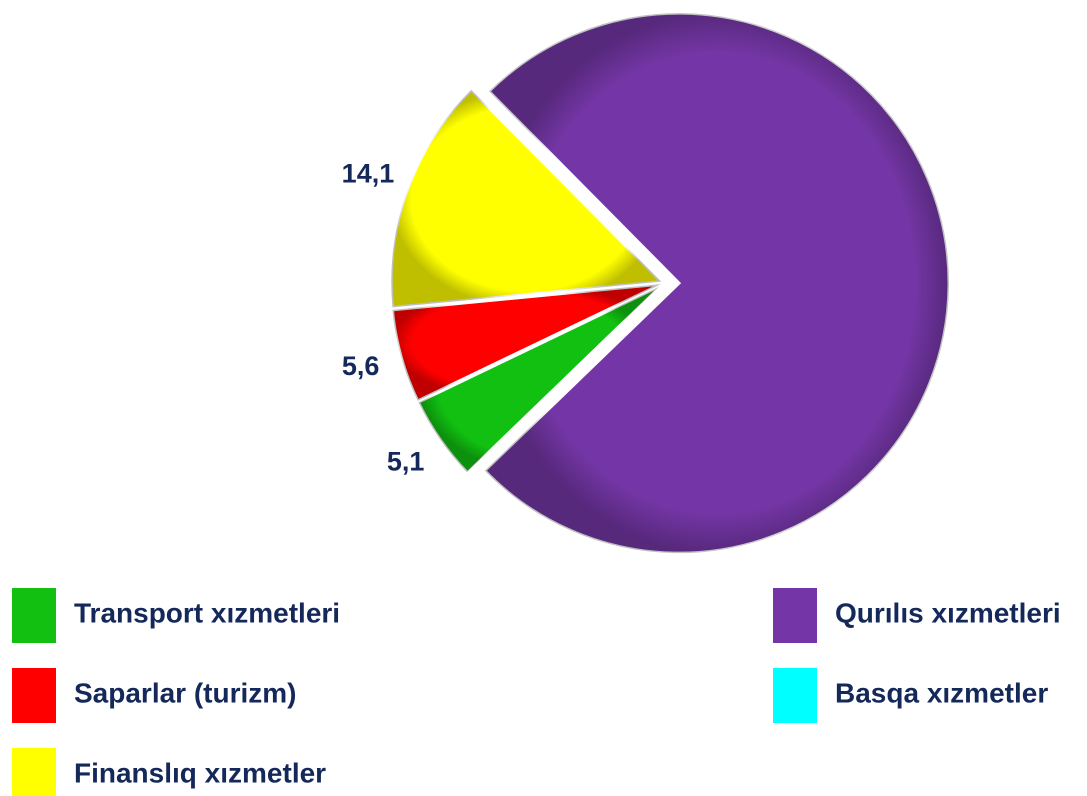 This screenshot has width=1087, height=796. Describe the element at coordinates (368, 174) in the screenshot. I see `data-label: 14,1` at that location.